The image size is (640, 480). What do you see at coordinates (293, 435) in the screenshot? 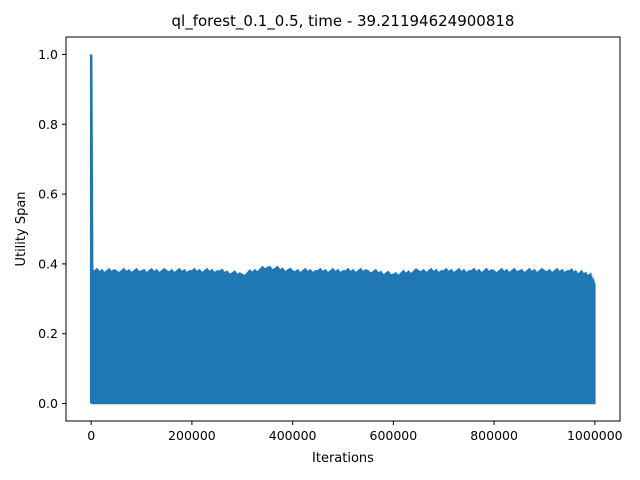
I see `x-tick-label: 400000` at bounding box center [293, 435].